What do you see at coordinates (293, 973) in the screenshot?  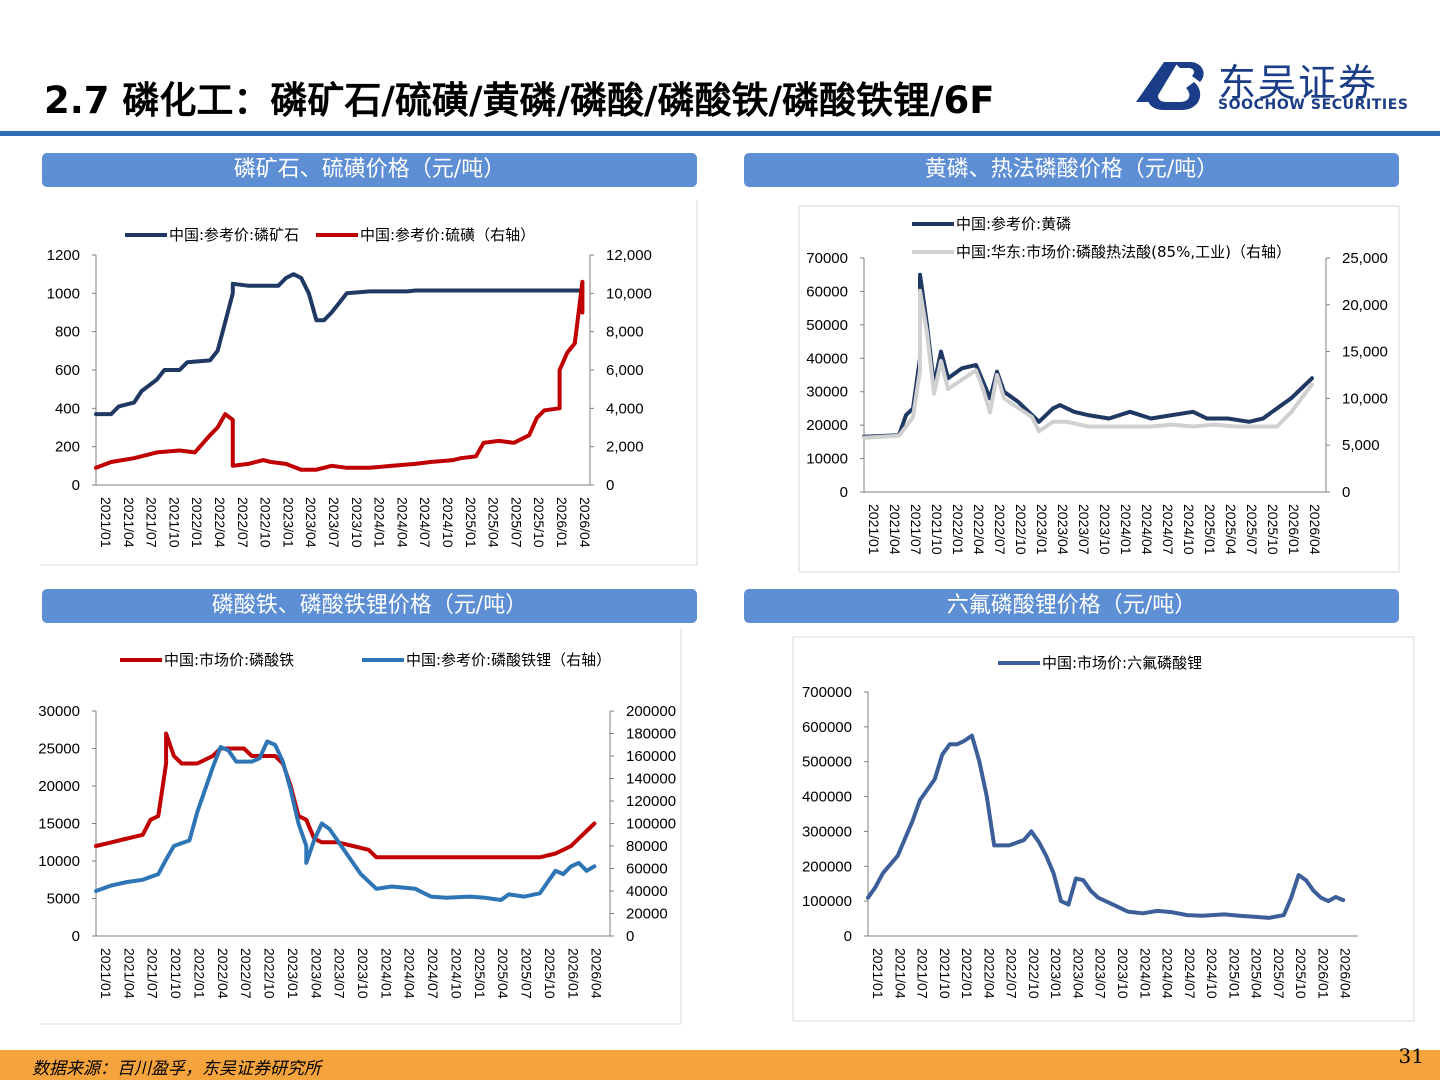 I see `chart-2-x-tick-label: 2023/01` at bounding box center [293, 973].